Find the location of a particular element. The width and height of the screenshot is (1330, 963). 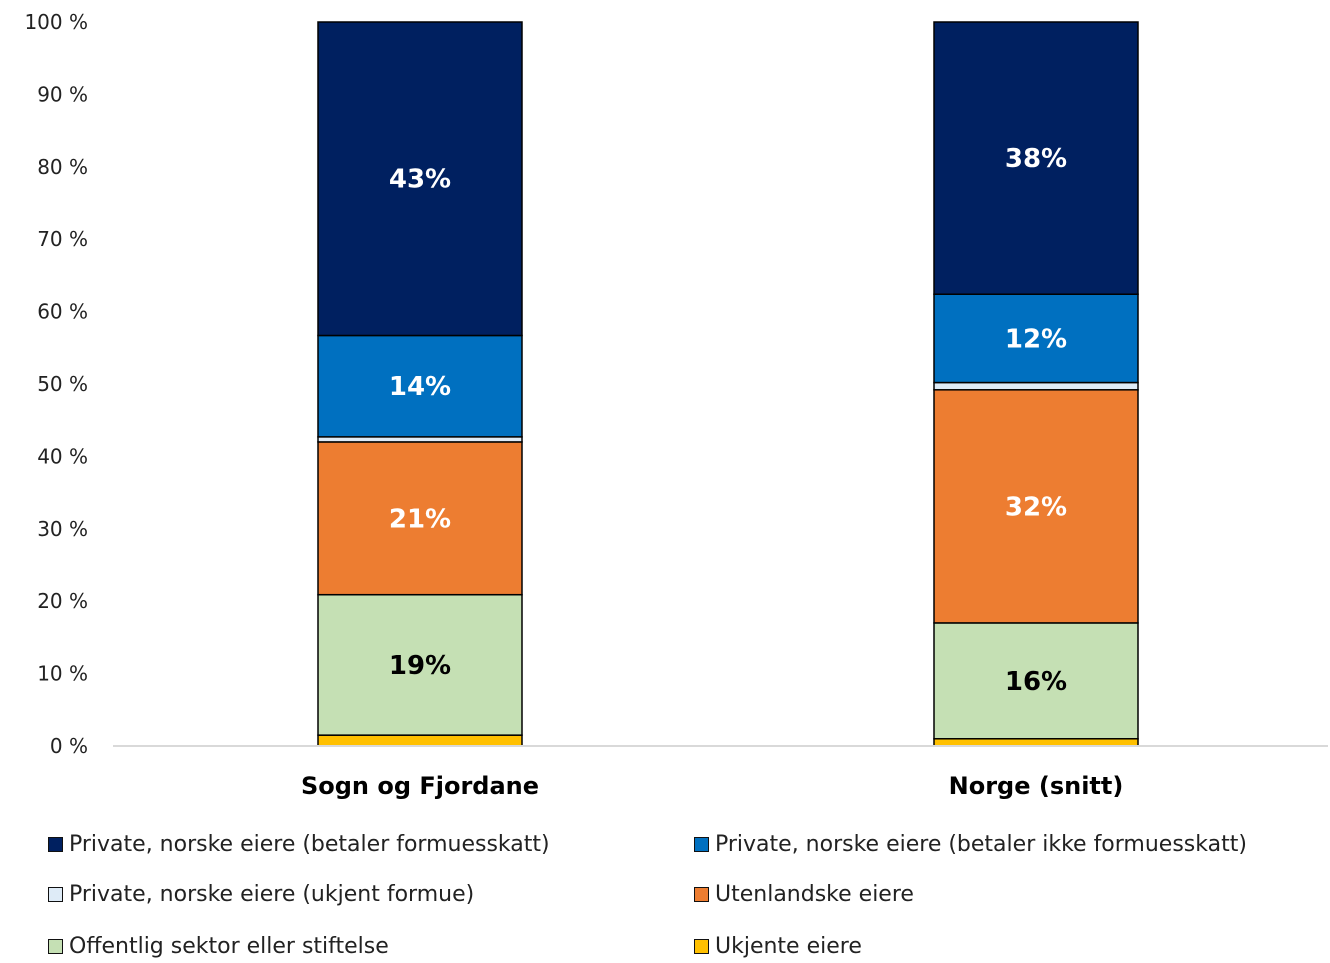

legend-item: Private, norske eiere (ukjent formue) is located at coordinates (261, 894).